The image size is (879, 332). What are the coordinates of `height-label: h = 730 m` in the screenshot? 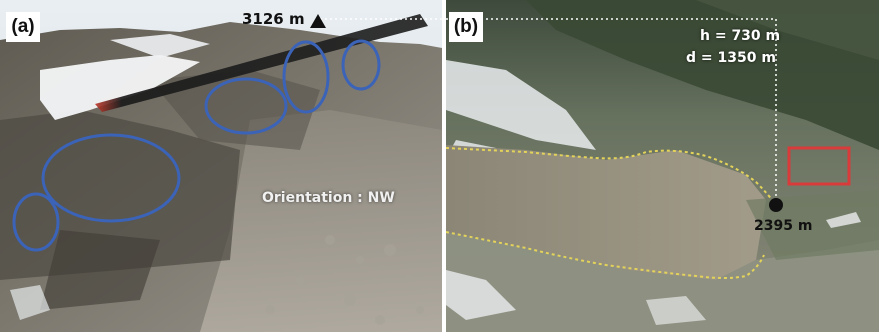 It's located at (740, 36).